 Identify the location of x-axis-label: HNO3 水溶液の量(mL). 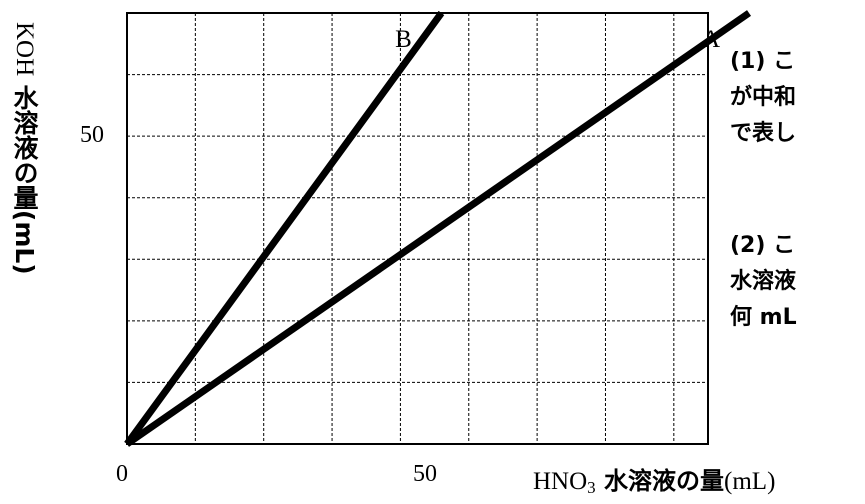
(654, 479).